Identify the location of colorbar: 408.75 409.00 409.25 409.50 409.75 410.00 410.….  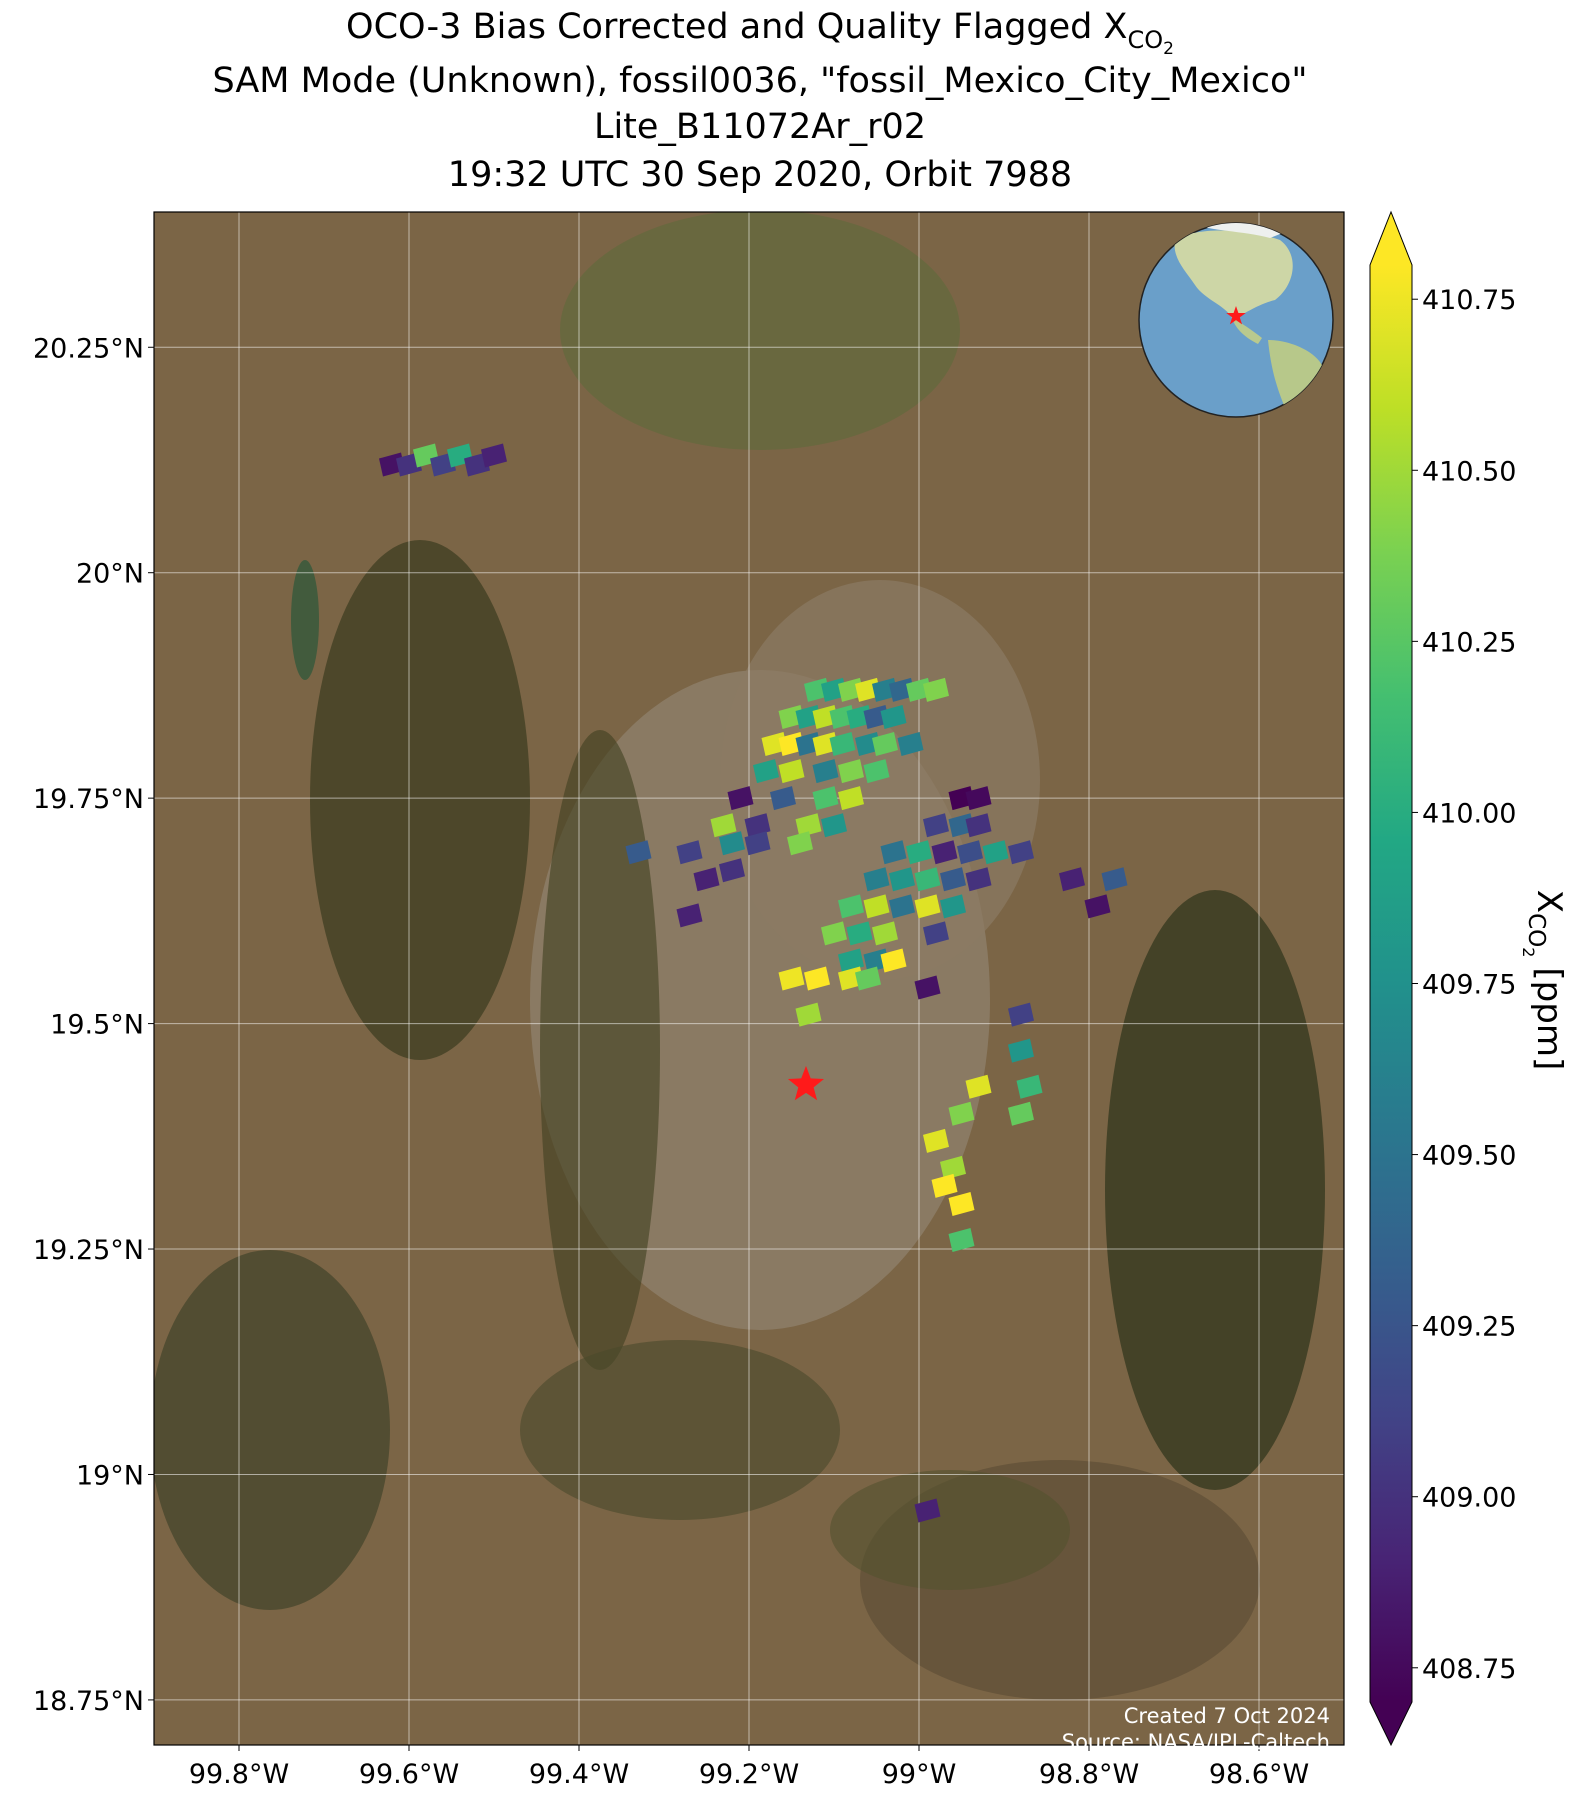
(1442, 978).